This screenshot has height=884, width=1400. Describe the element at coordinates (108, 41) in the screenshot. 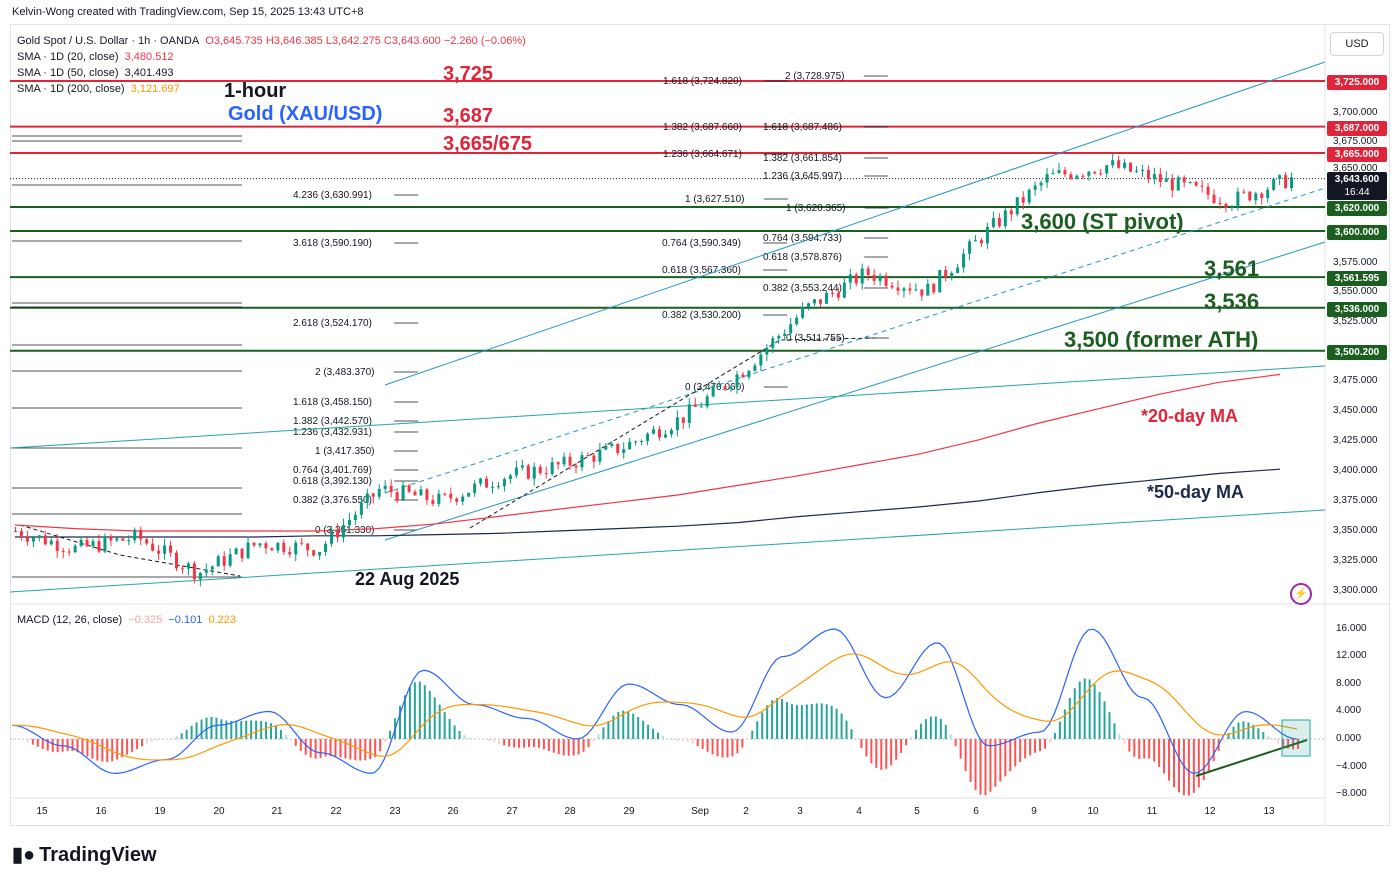

I see `symbol-title: Gold Spot / U.S. Dollar · 1h · OANDA` at that location.